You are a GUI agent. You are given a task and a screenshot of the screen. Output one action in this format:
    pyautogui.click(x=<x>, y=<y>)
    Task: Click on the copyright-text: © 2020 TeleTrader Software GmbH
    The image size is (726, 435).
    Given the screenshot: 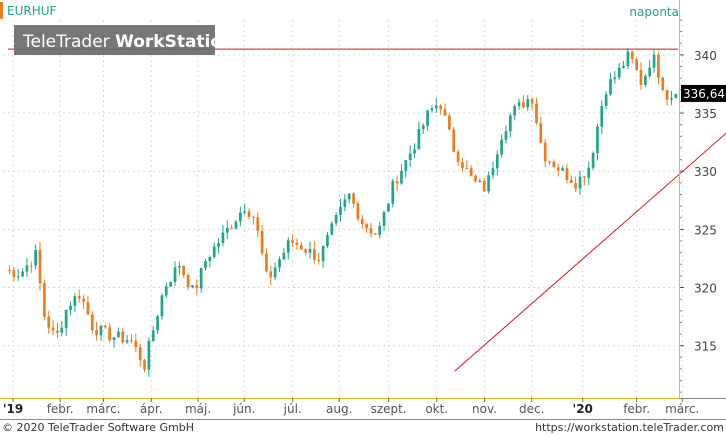 What is the action you would take?
    pyautogui.click(x=98, y=427)
    